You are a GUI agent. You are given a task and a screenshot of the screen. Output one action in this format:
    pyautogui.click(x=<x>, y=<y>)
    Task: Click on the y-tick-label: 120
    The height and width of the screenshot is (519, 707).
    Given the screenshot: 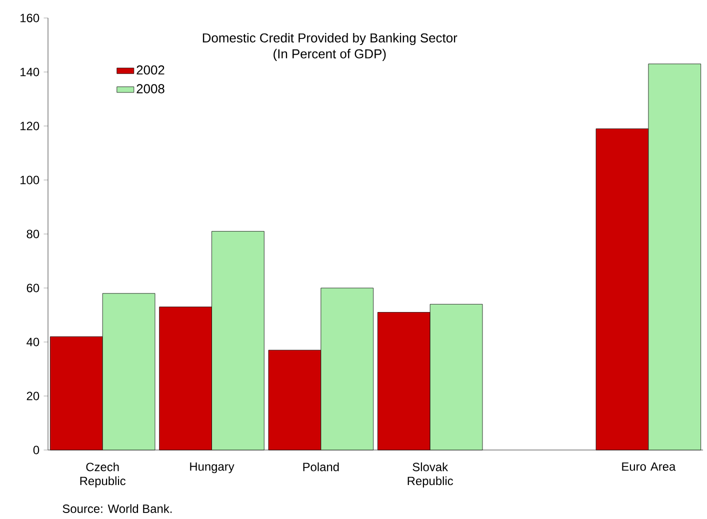 What is the action you would take?
    pyautogui.click(x=30, y=126)
    